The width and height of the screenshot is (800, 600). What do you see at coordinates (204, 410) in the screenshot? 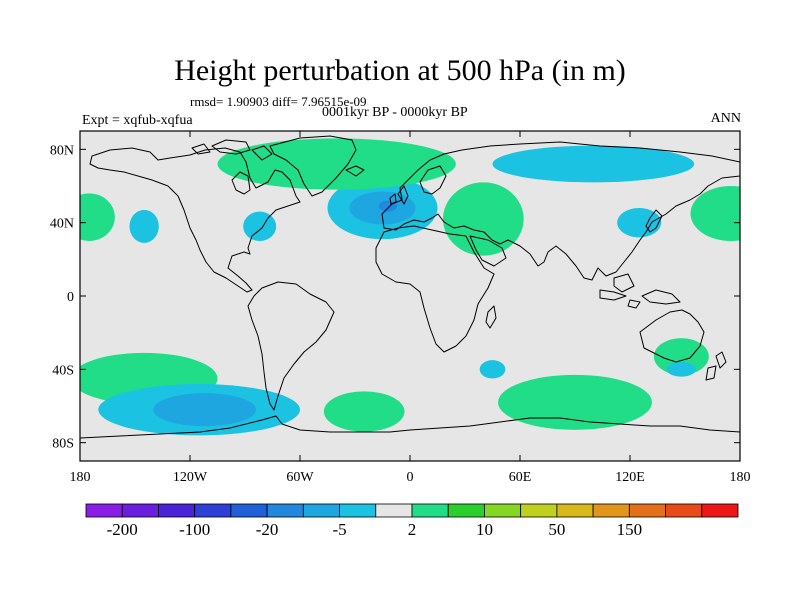
I see `anomaly-south-pacific-low-core` at bounding box center [204, 410].